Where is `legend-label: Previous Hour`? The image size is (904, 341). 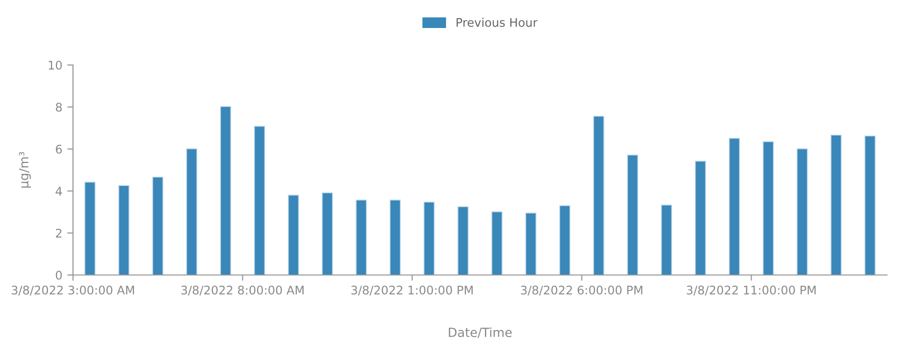
legend-label: Previous Hour is located at coordinates (497, 22).